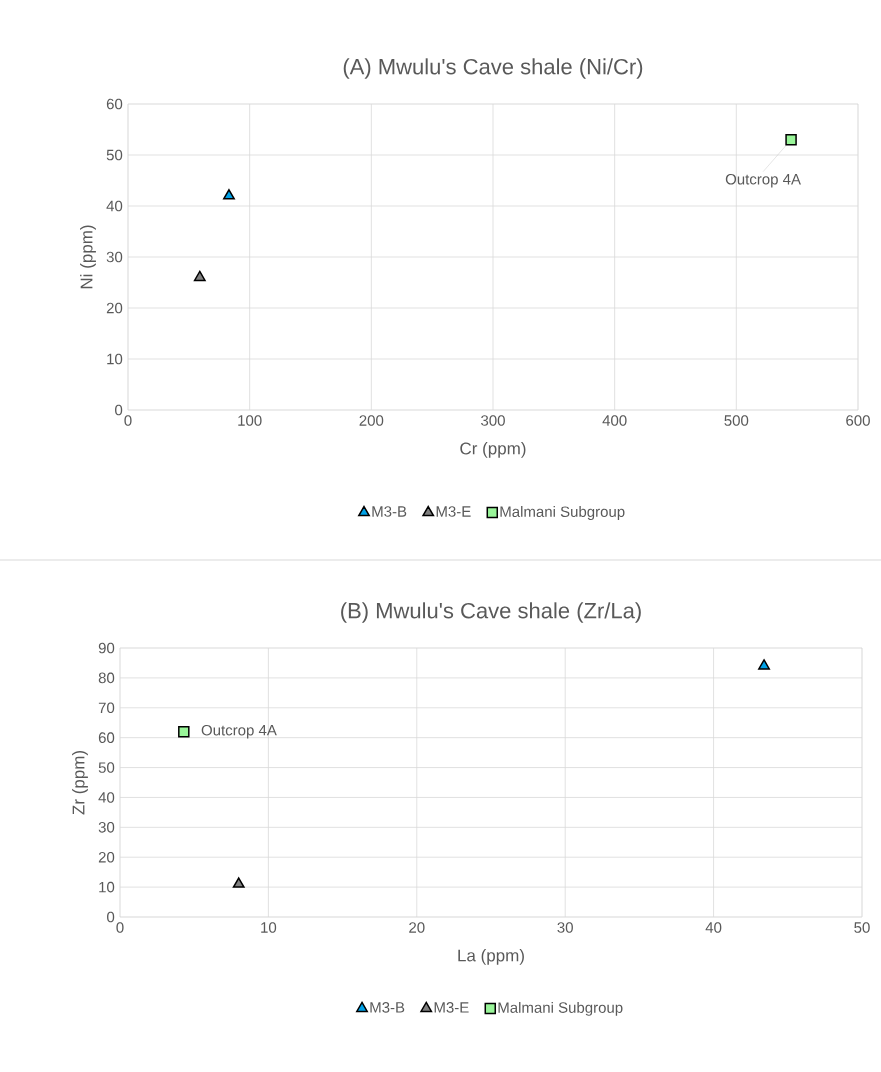 The image size is (881, 1072). Describe the element at coordinates (269, 927) in the screenshot. I see `x-tick-label: 10` at that location.